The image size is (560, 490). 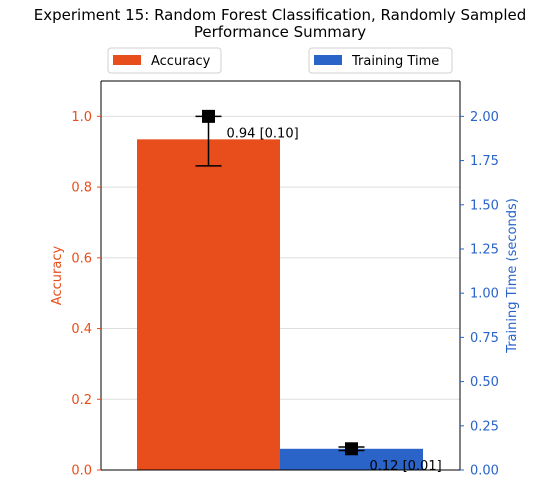 What do you see at coordinates (57, 276) in the screenshot?
I see `left-axis-label: Accuracy` at bounding box center [57, 276].